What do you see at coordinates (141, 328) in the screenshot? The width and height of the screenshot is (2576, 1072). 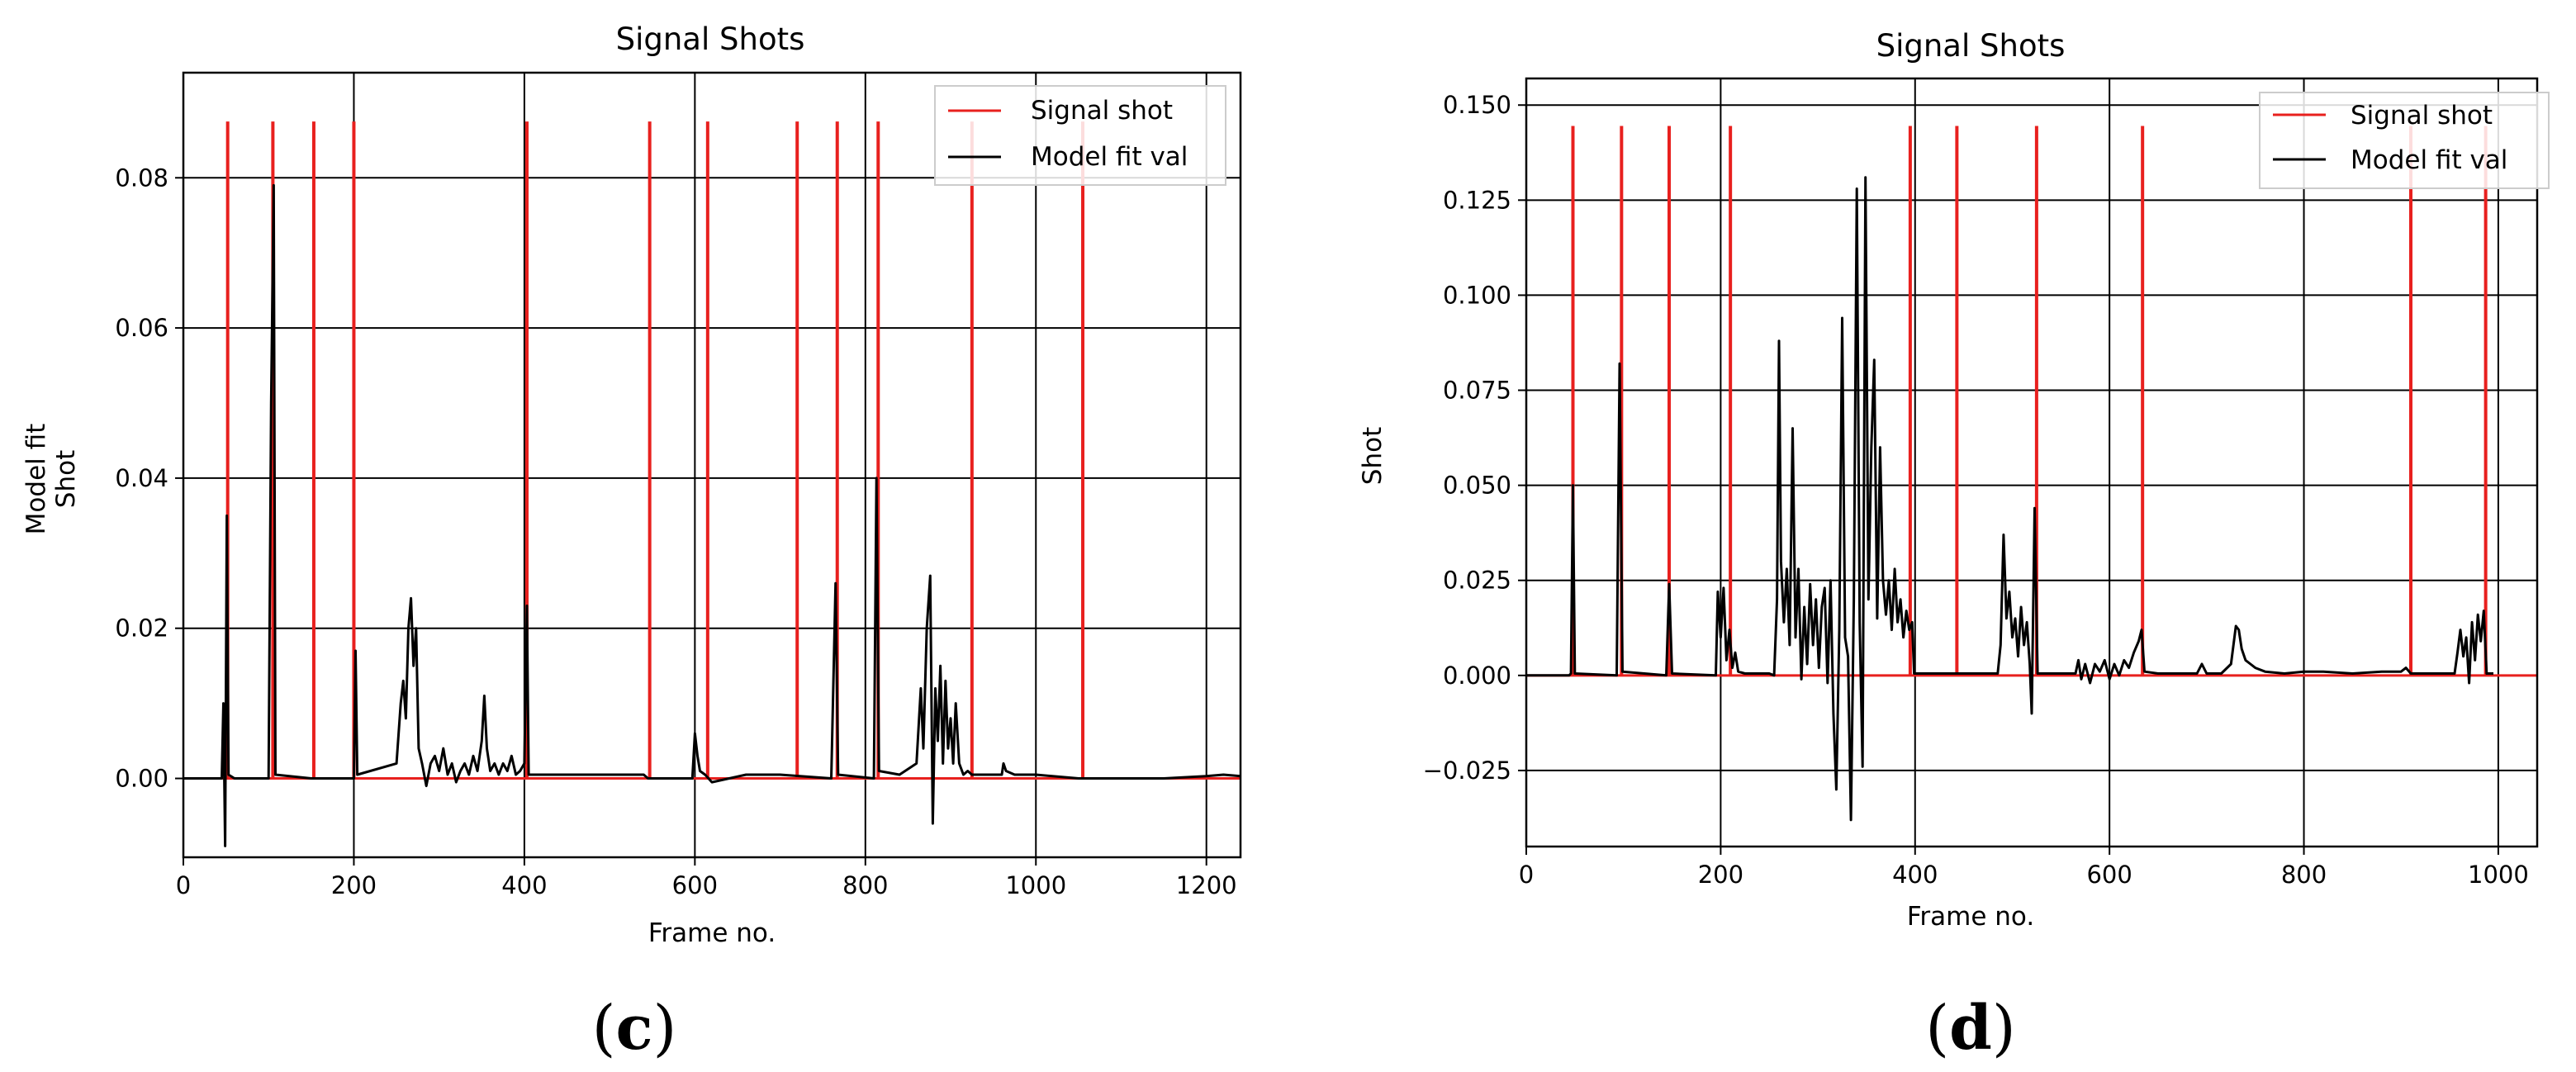 I see `y-tick-label: 0.06` at bounding box center [141, 328].